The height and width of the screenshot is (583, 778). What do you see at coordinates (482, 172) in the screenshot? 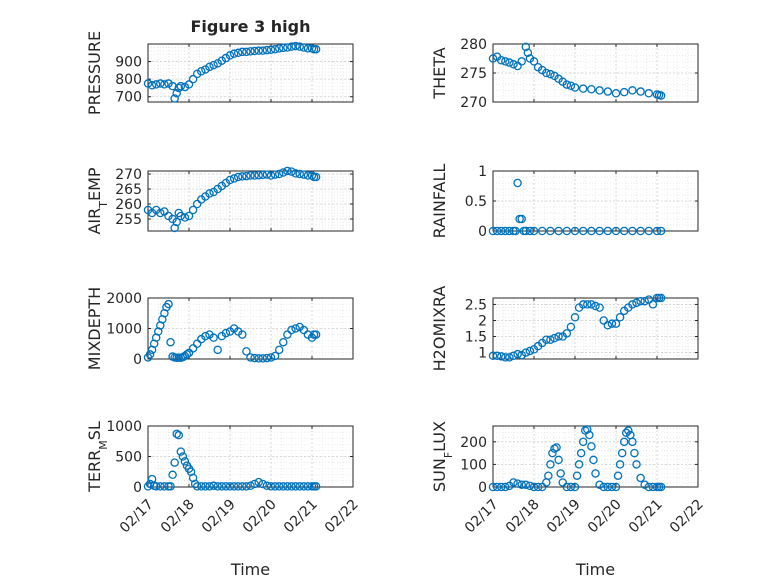
I see `y-tick-label: 1` at bounding box center [482, 172].